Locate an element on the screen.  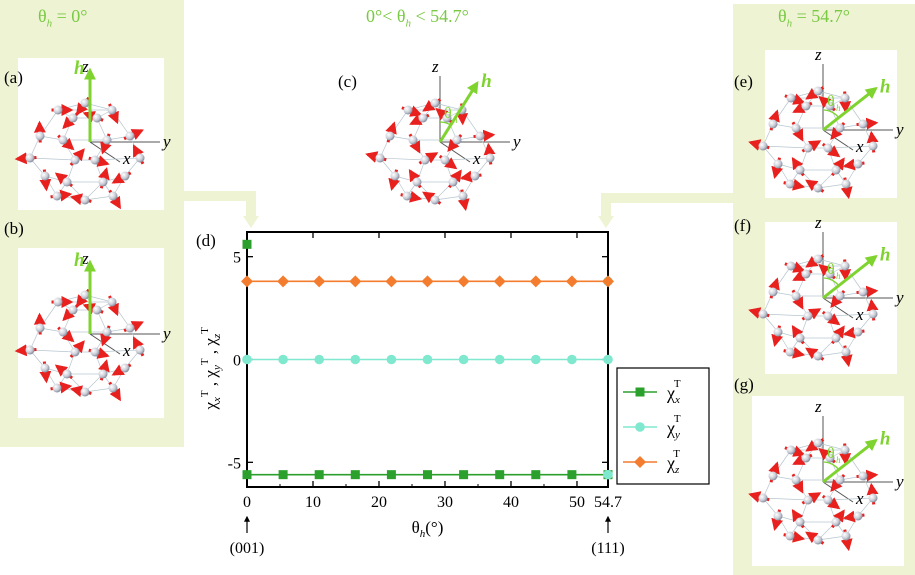
x-tick-label: 30 is located at coordinates (445, 502).